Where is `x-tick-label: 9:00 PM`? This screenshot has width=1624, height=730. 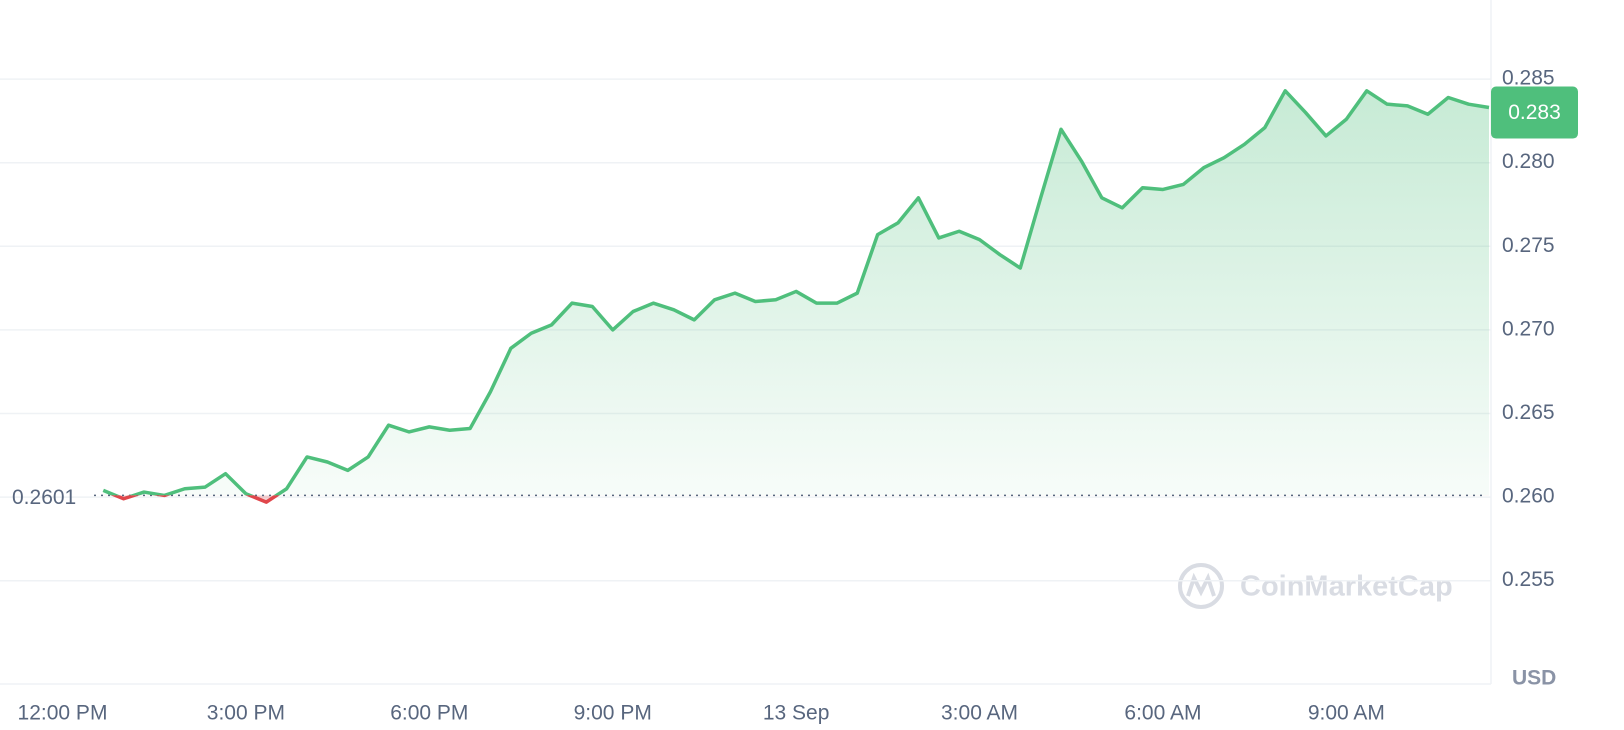 x-tick-label: 9:00 PM is located at coordinates (613, 713).